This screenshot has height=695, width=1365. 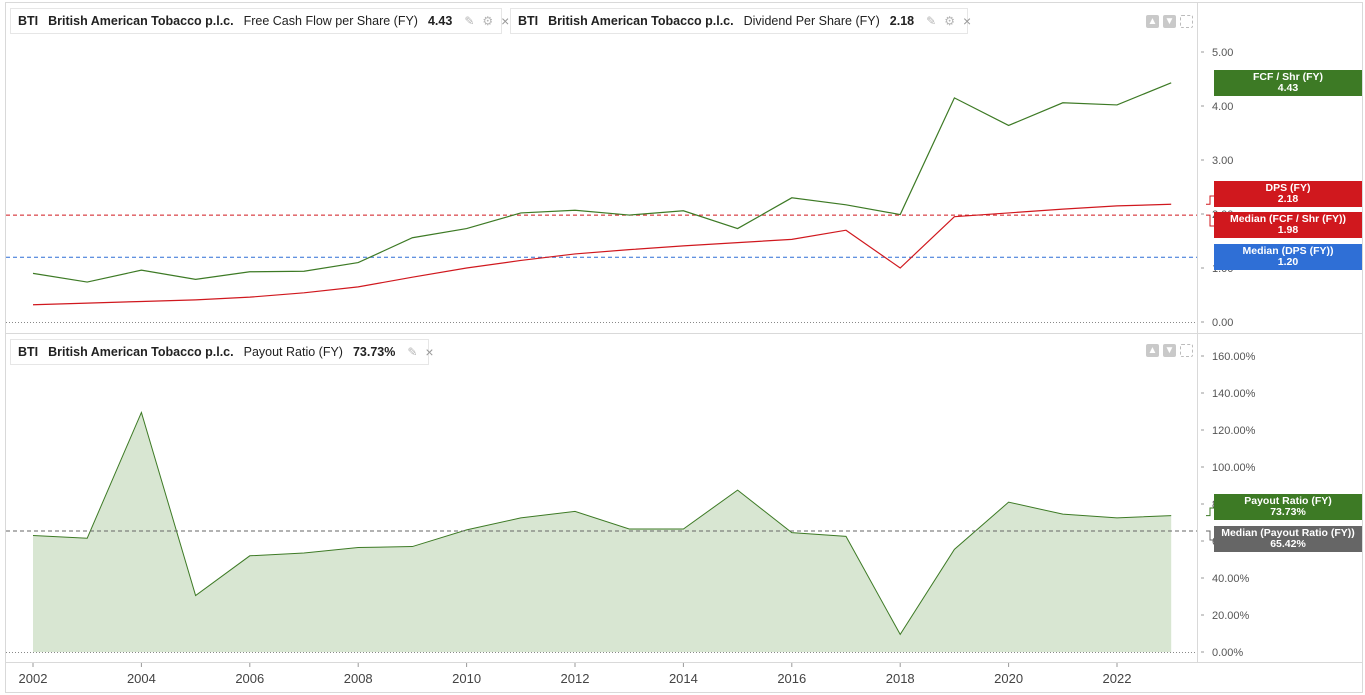 I want to click on legend-fcf-company: British American Tobacco p.l.c., so click(x=141, y=21).